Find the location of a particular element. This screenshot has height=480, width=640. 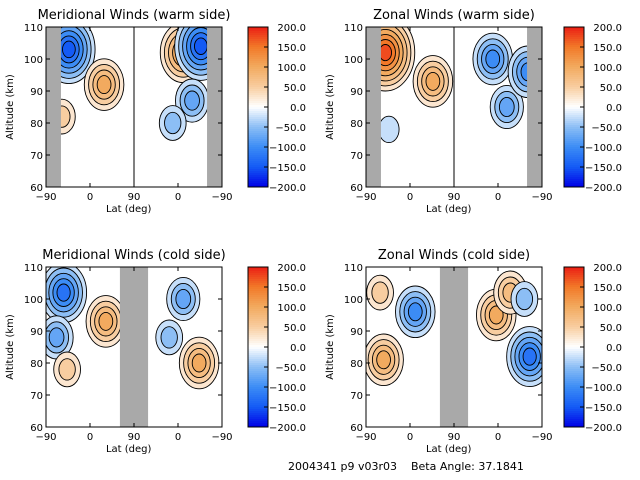

colorbar-tick-label: 150.0 is located at coordinates (291, 48).